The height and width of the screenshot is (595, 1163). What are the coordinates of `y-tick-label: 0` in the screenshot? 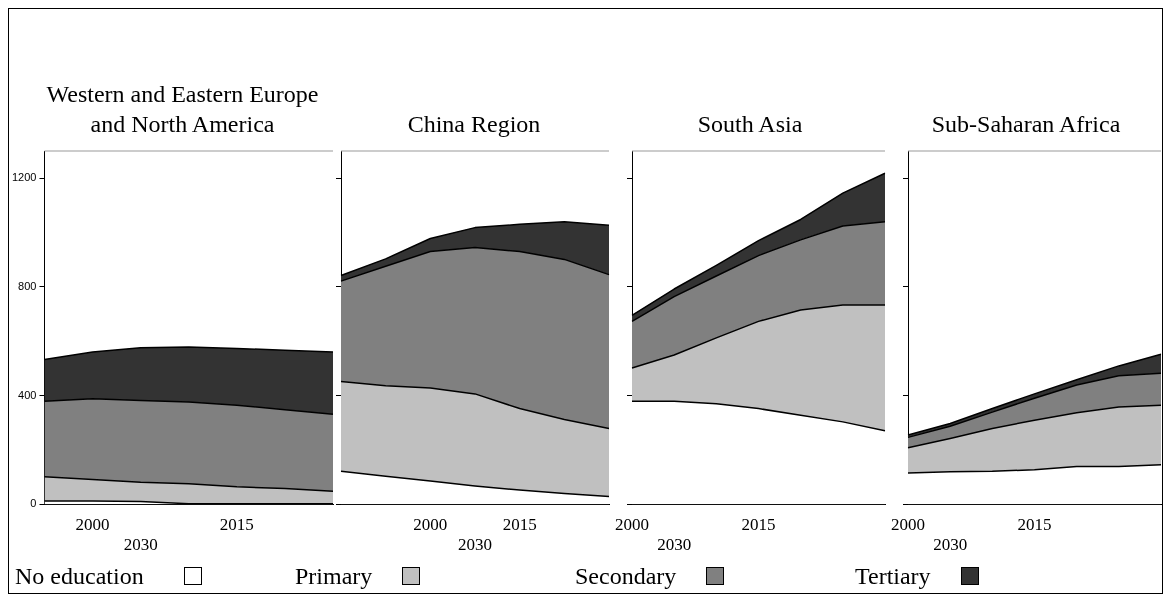 It's located at (33, 503).